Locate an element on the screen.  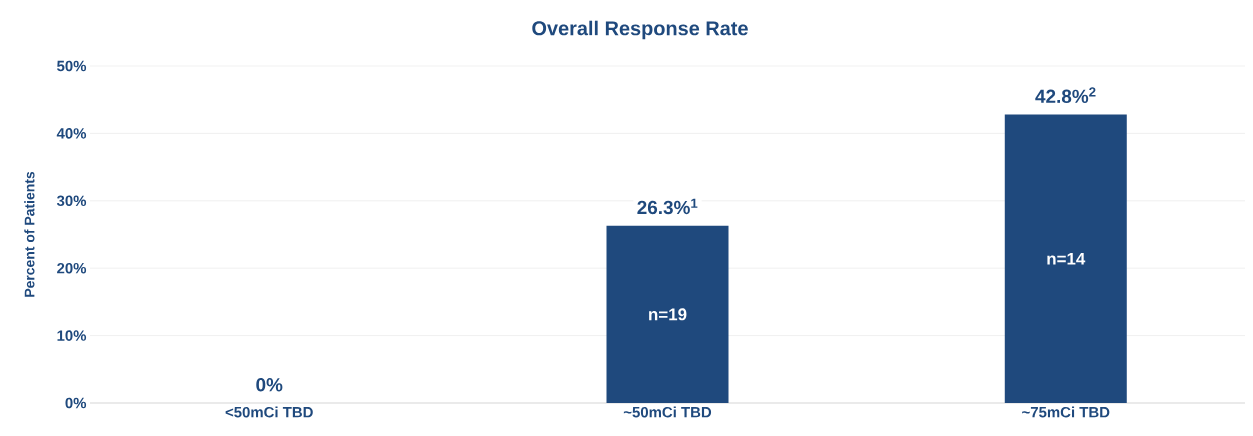
y-tick-label: 0% is located at coordinates (76, 403).